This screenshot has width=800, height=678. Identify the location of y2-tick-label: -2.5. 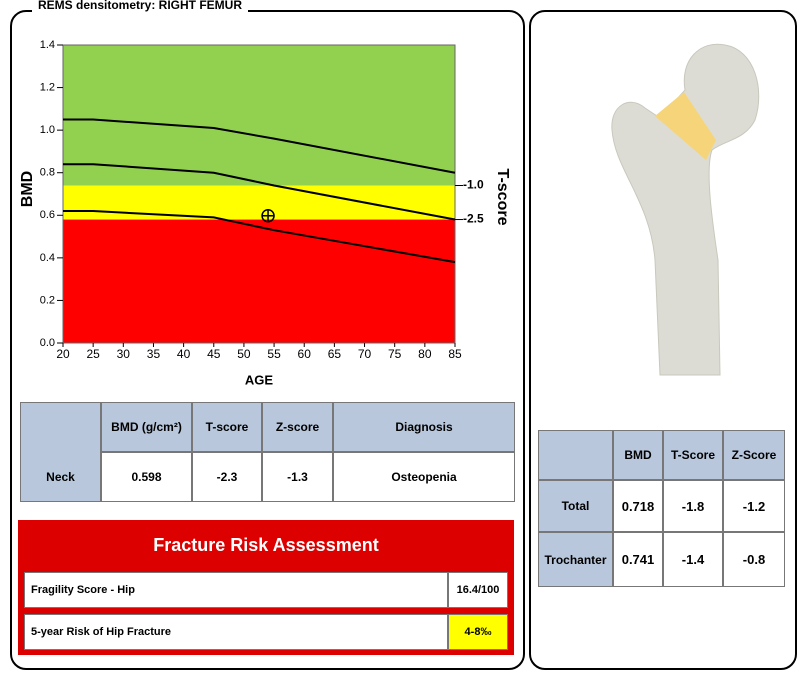
(473, 219).